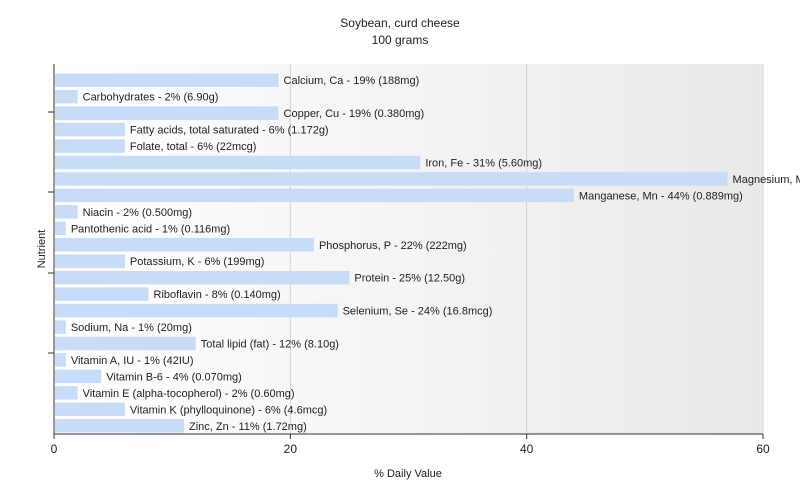 This screenshot has height=500, width=800. What do you see at coordinates (66, 212) in the screenshot?
I see `bar-niacin` at bounding box center [66, 212].